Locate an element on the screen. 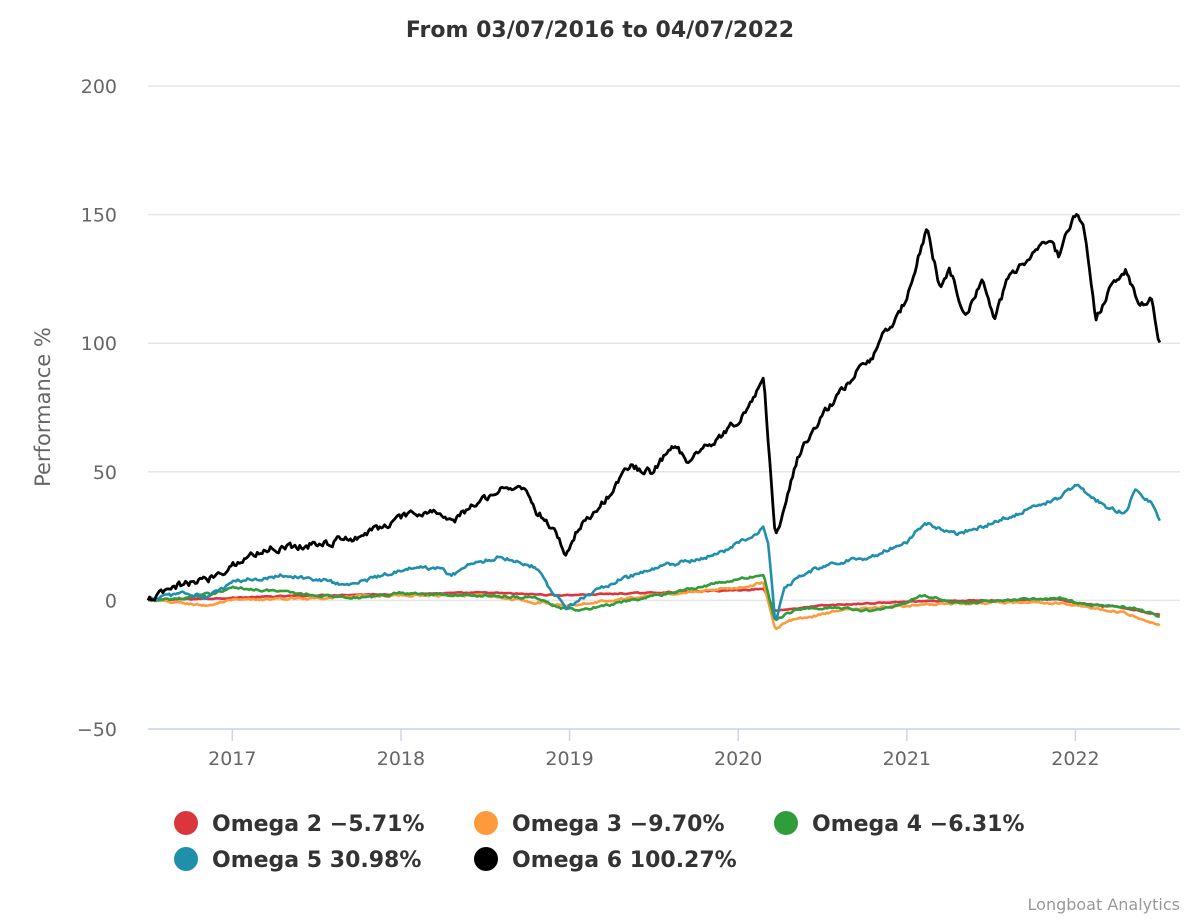  x-tick-label: 2022 is located at coordinates (1075, 759).